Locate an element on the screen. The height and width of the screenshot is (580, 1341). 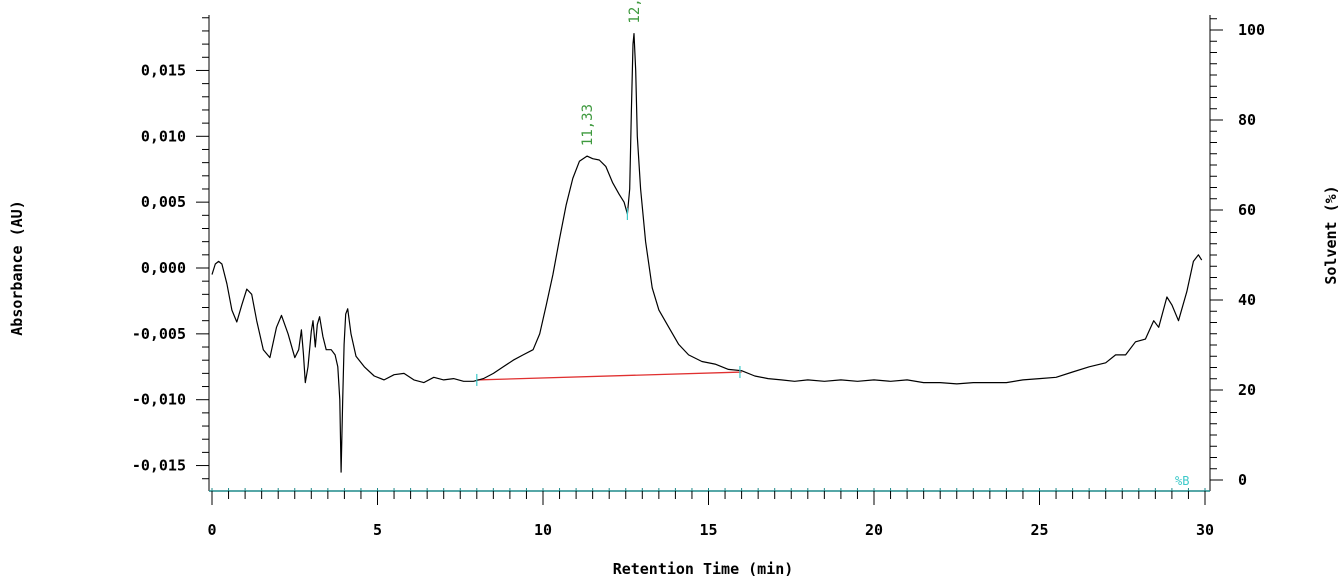
baseline-layer is located at coordinates (609, 376).